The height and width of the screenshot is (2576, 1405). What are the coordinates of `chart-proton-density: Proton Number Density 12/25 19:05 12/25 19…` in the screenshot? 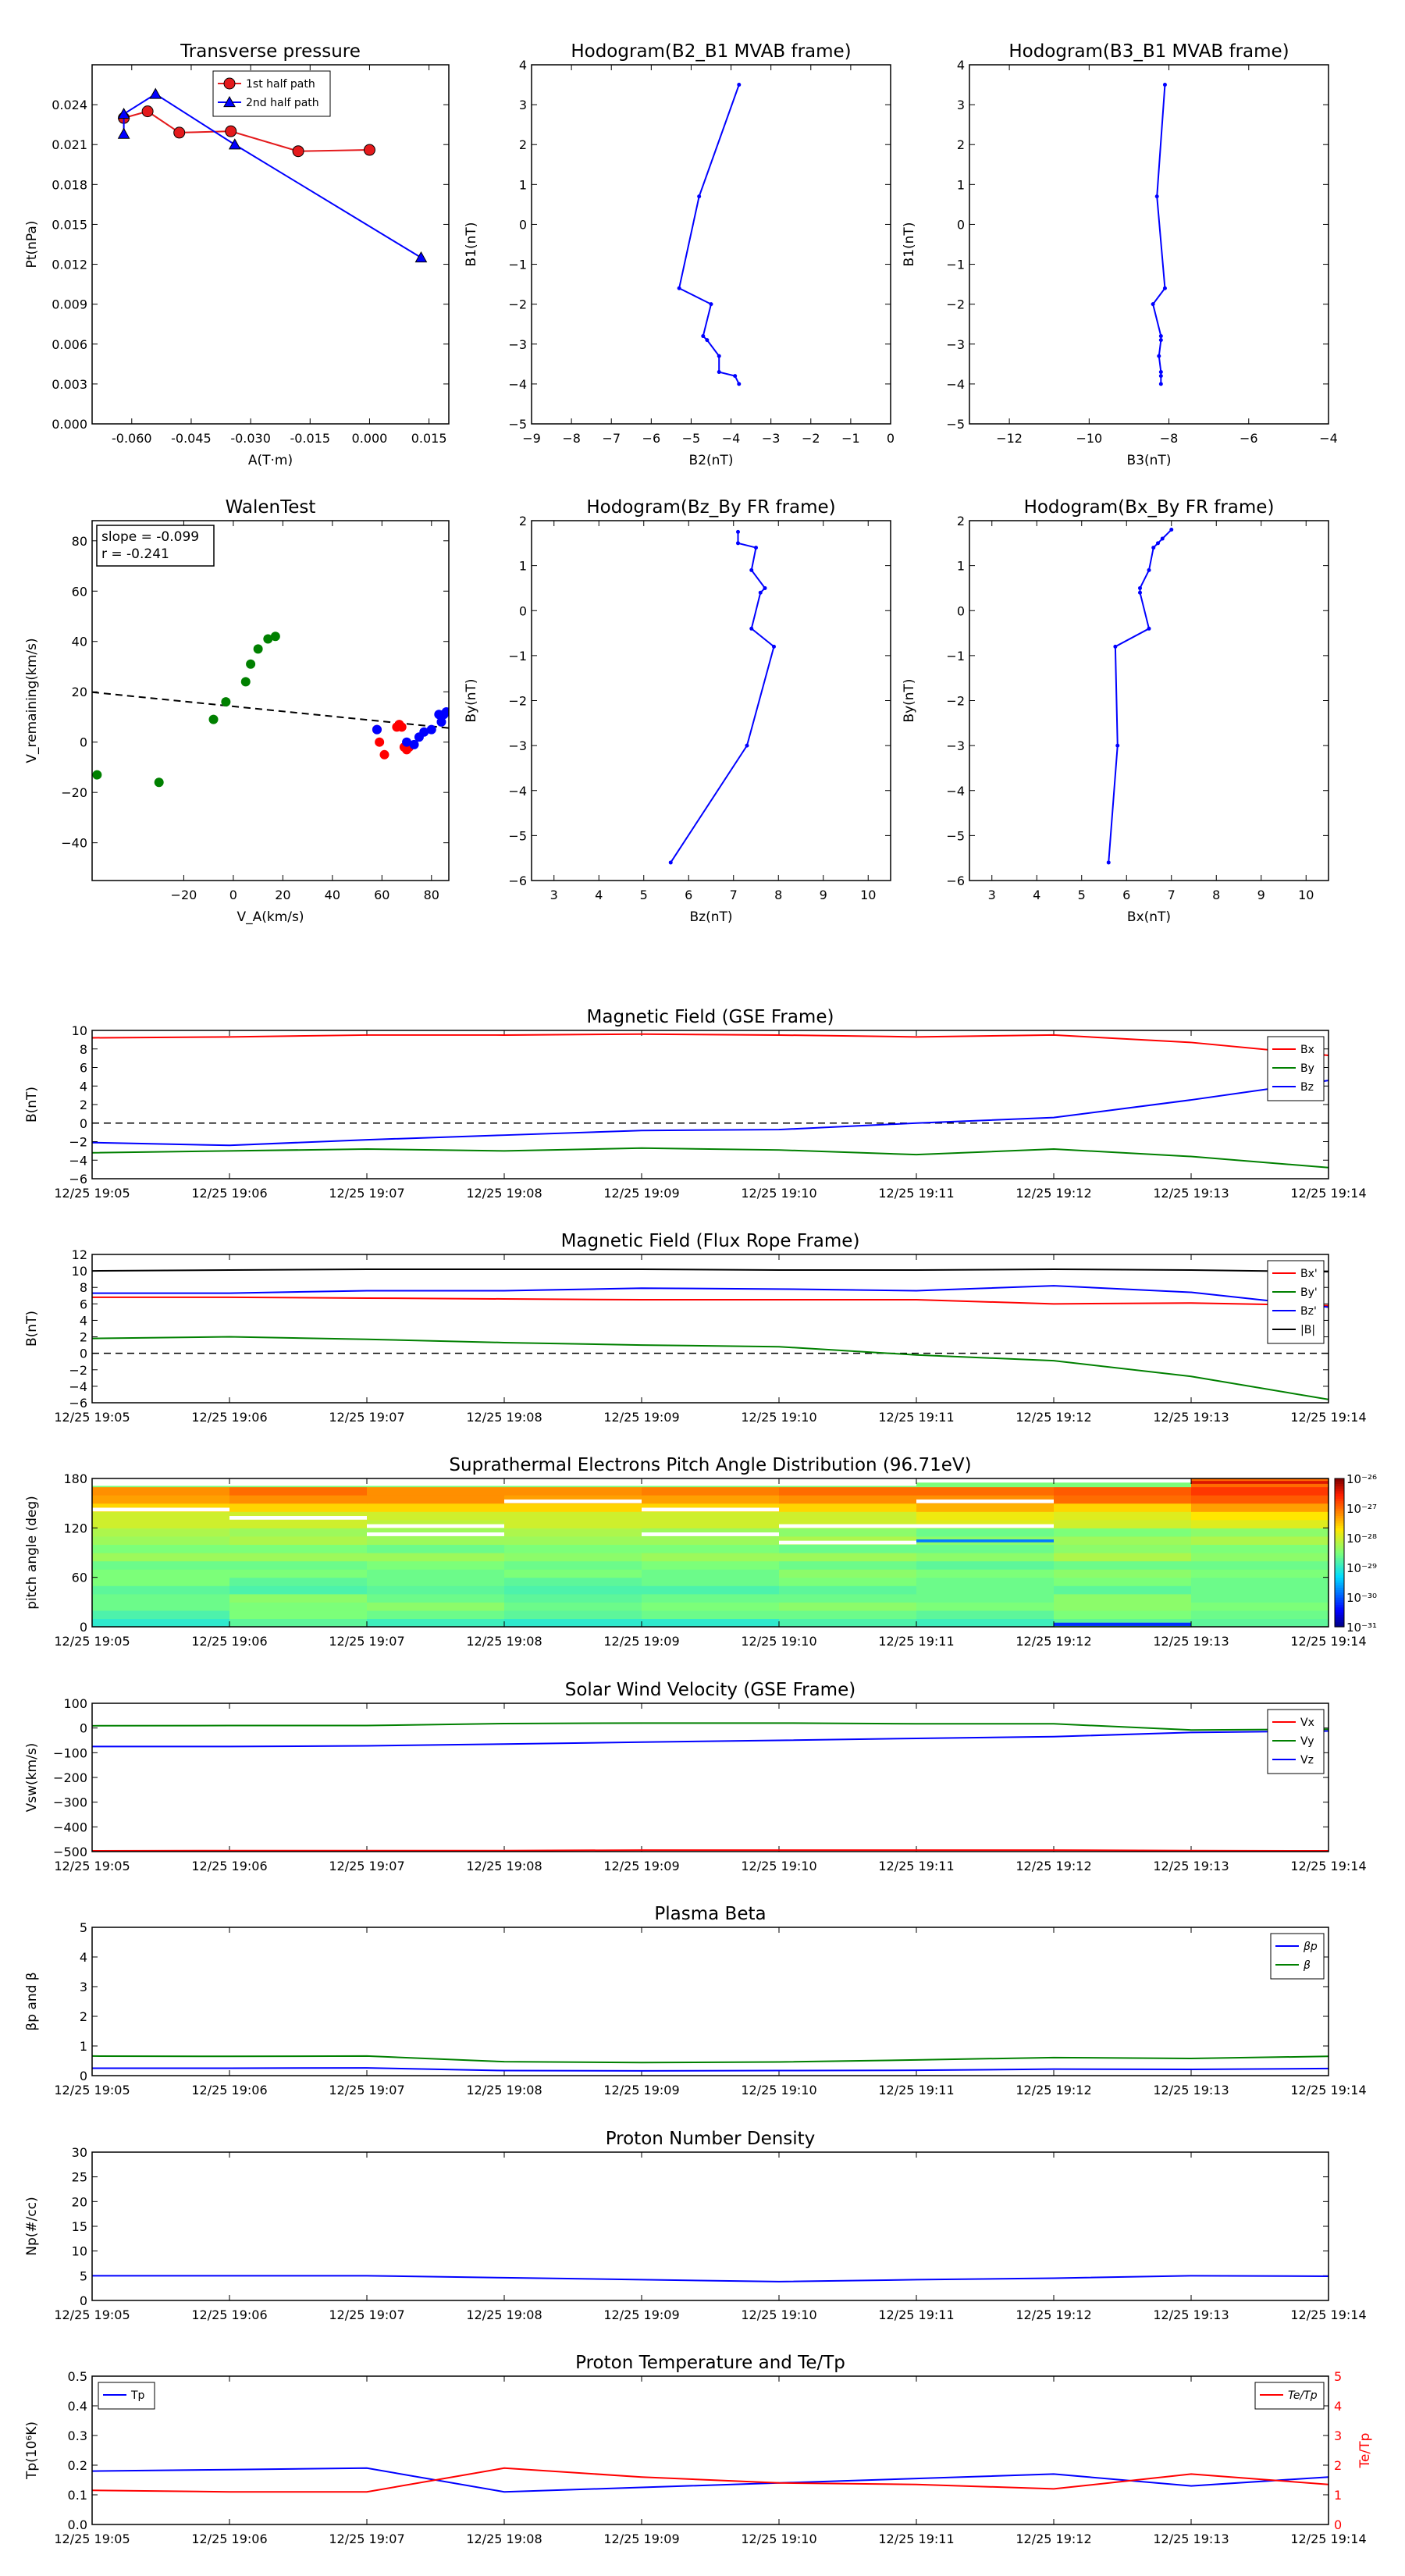 It's located at (695, 2225).